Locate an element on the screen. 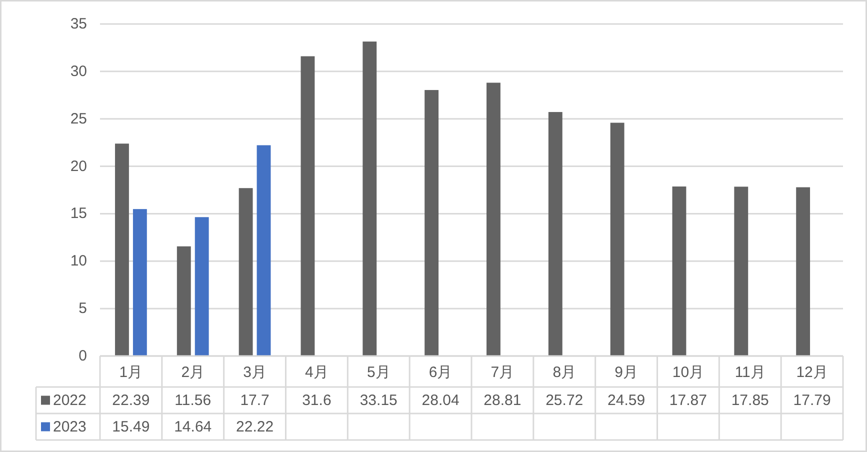 Image resolution: width=867 pixels, height=452 pixels. data-label: 17.7 is located at coordinates (255, 400).